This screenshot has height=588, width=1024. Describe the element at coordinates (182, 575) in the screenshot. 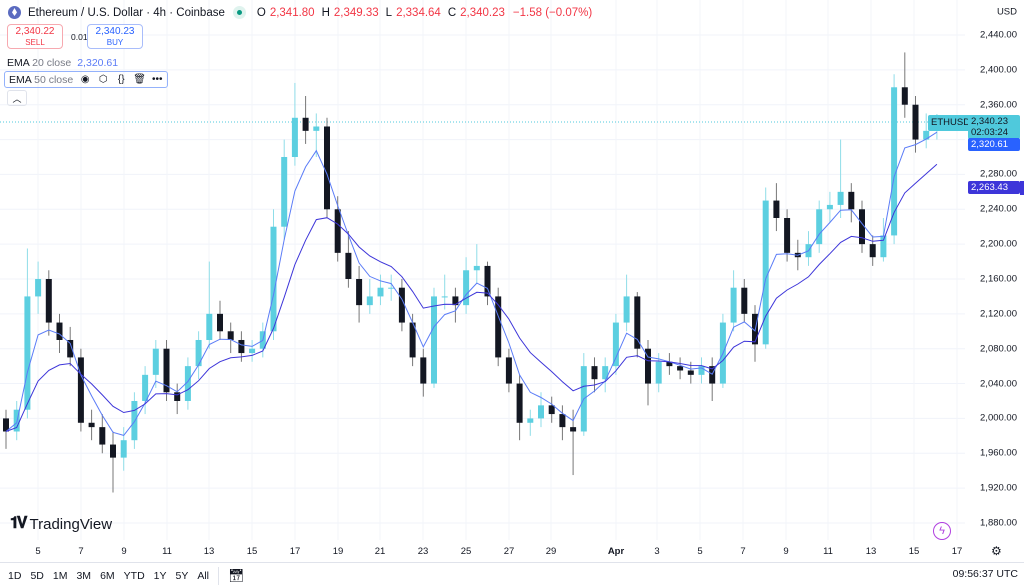

I see `range-5y: 5Y` at that location.